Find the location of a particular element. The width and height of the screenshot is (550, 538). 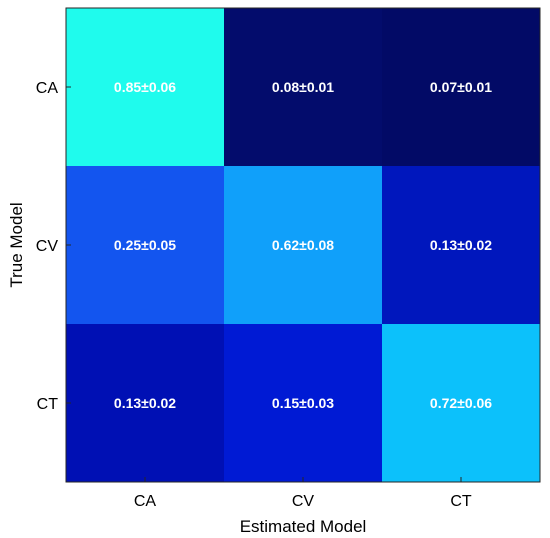

cell-value-label: 0.25±0.05 is located at coordinates (145, 245).